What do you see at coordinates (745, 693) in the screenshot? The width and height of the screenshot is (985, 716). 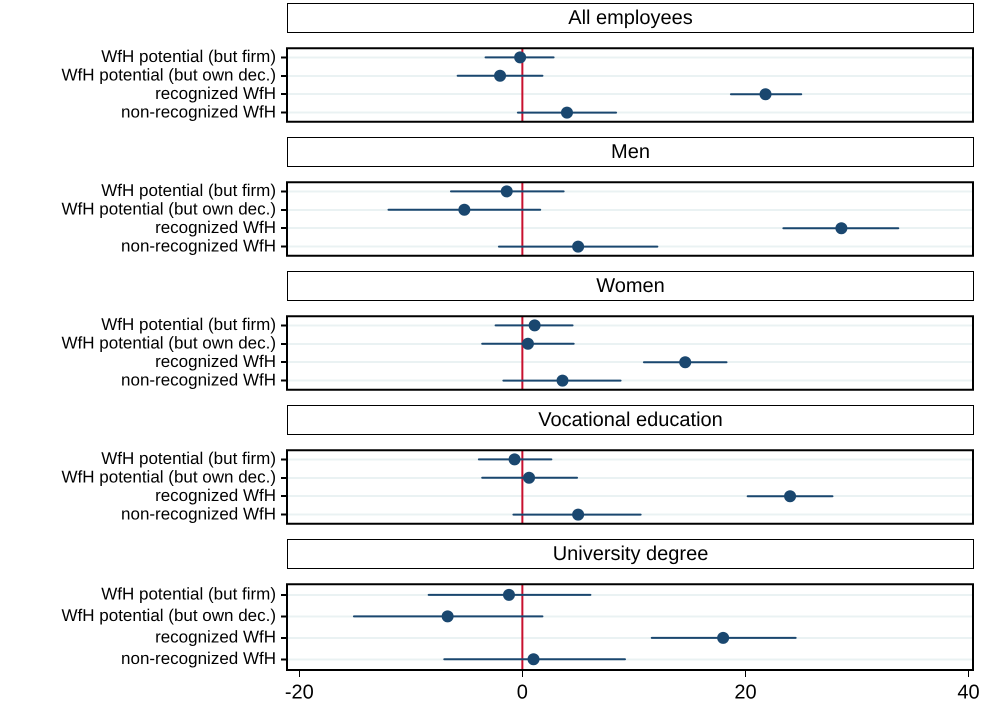 I see `x-tick-label: 20` at bounding box center [745, 693].